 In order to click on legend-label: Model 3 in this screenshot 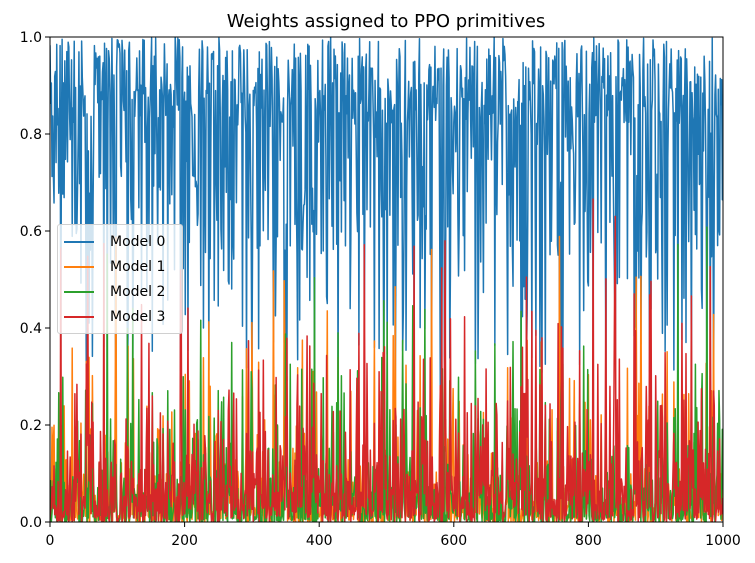, I will do `click(138, 317)`.